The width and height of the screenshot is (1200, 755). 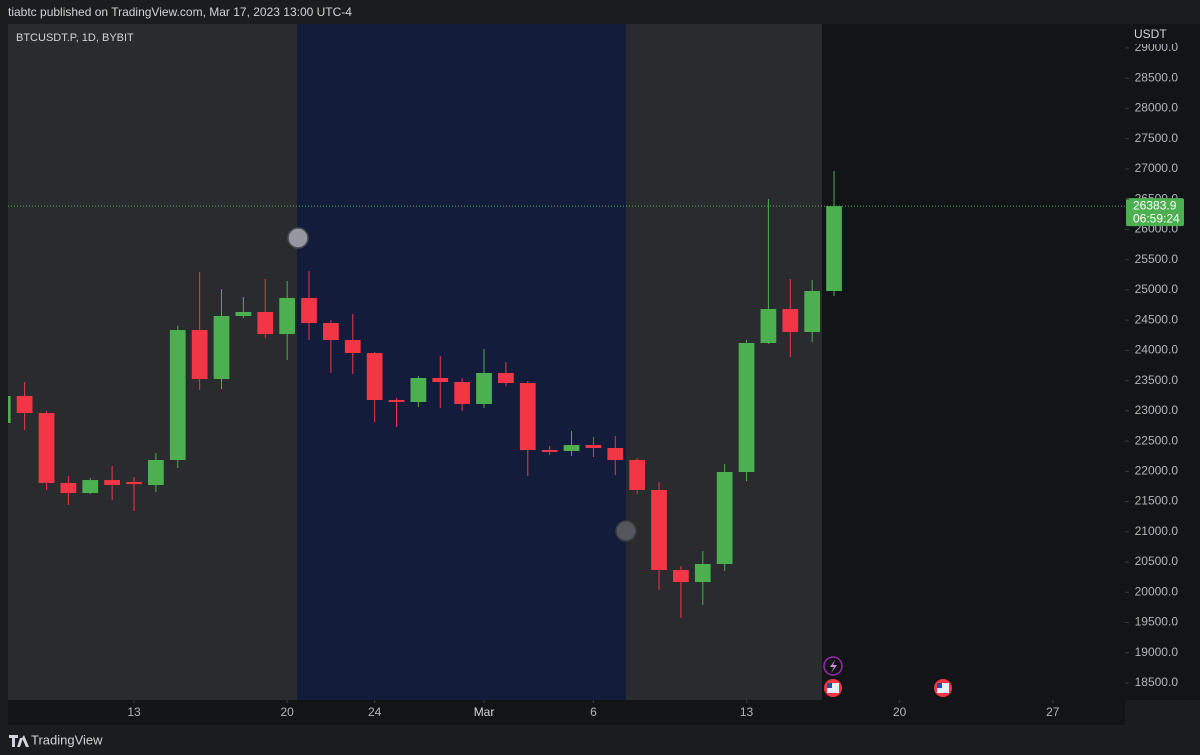 I want to click on currency-box, so click(x=1150, y=35).